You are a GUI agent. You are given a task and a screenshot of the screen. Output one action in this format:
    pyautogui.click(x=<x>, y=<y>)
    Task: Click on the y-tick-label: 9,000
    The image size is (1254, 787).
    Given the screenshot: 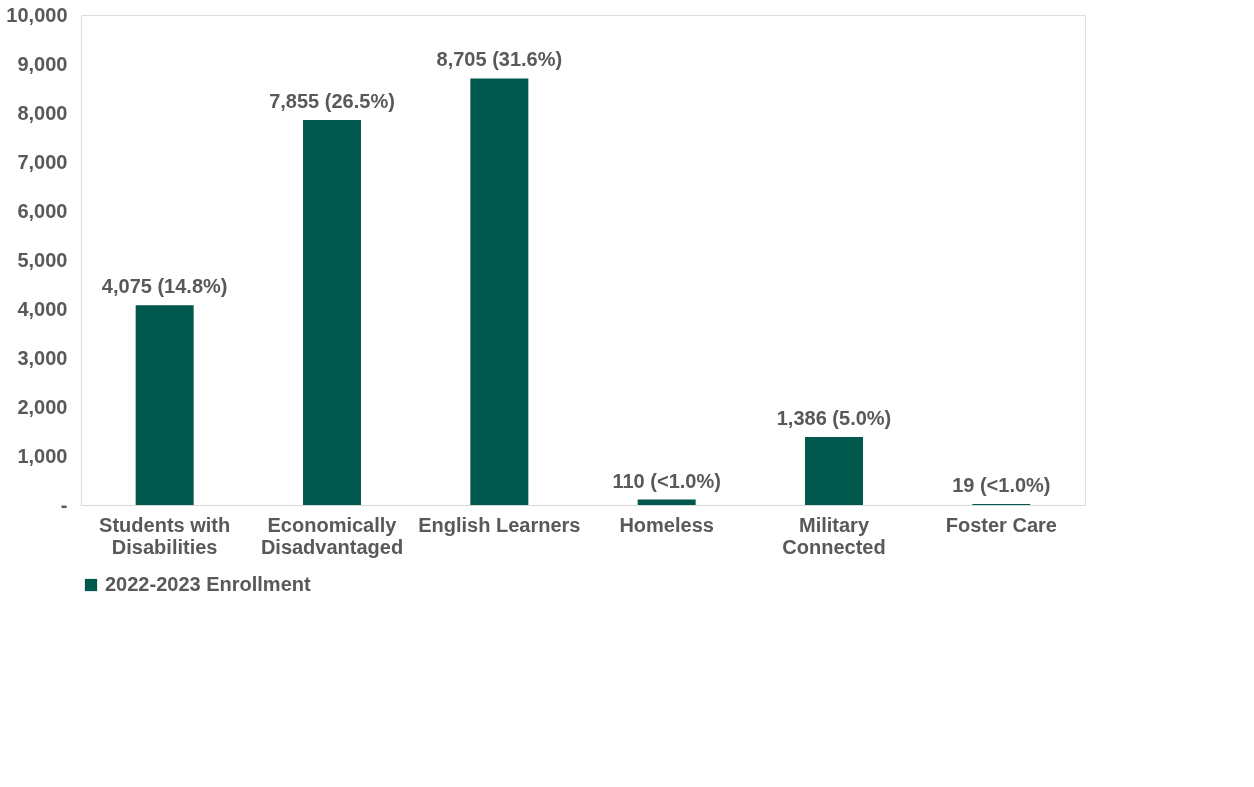 What is the action you would take?
    pyautogui.click(x=42, y=63)
    